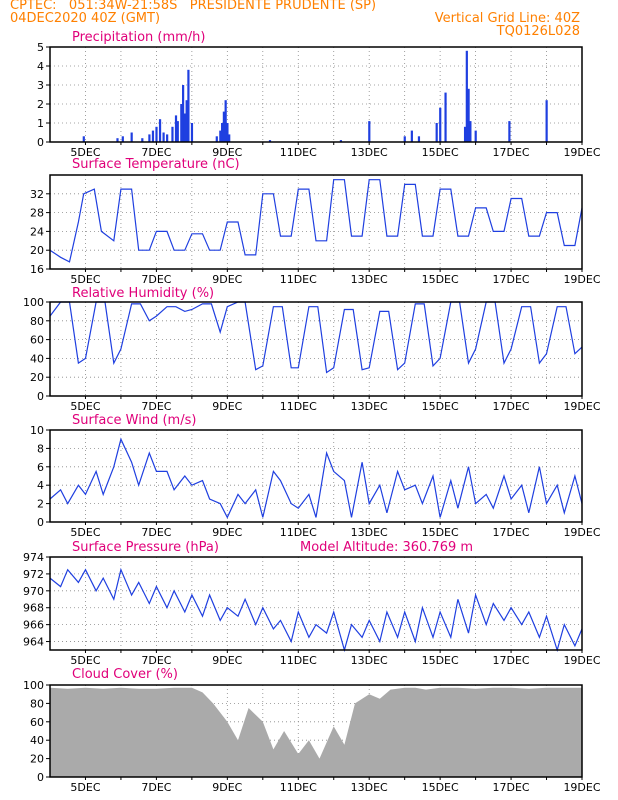 The height and width of the screenshot is (800, 618). Describe the element at coordinates (37, 269) in the screenshot. I see `y-tick-label: 16` at that location.